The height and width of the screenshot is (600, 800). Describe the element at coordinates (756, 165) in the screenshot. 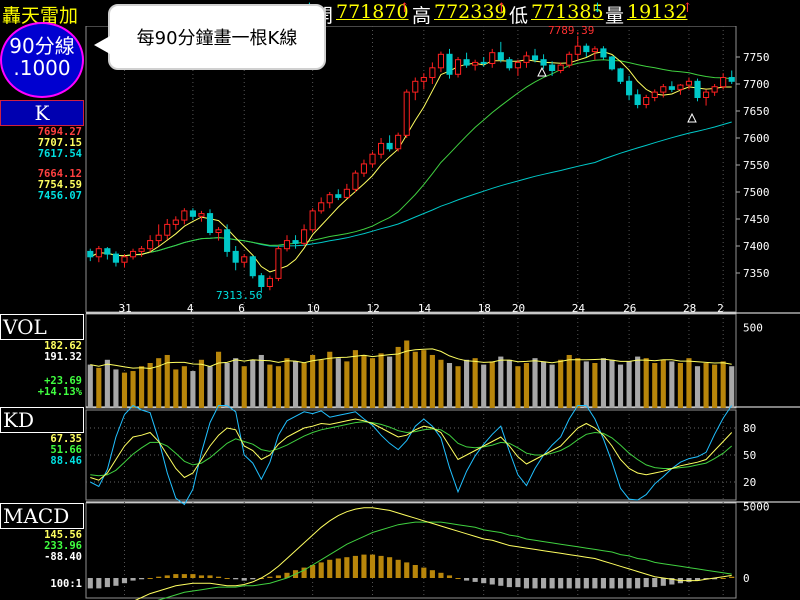

I see `price-axis-label: 7550` at that location.